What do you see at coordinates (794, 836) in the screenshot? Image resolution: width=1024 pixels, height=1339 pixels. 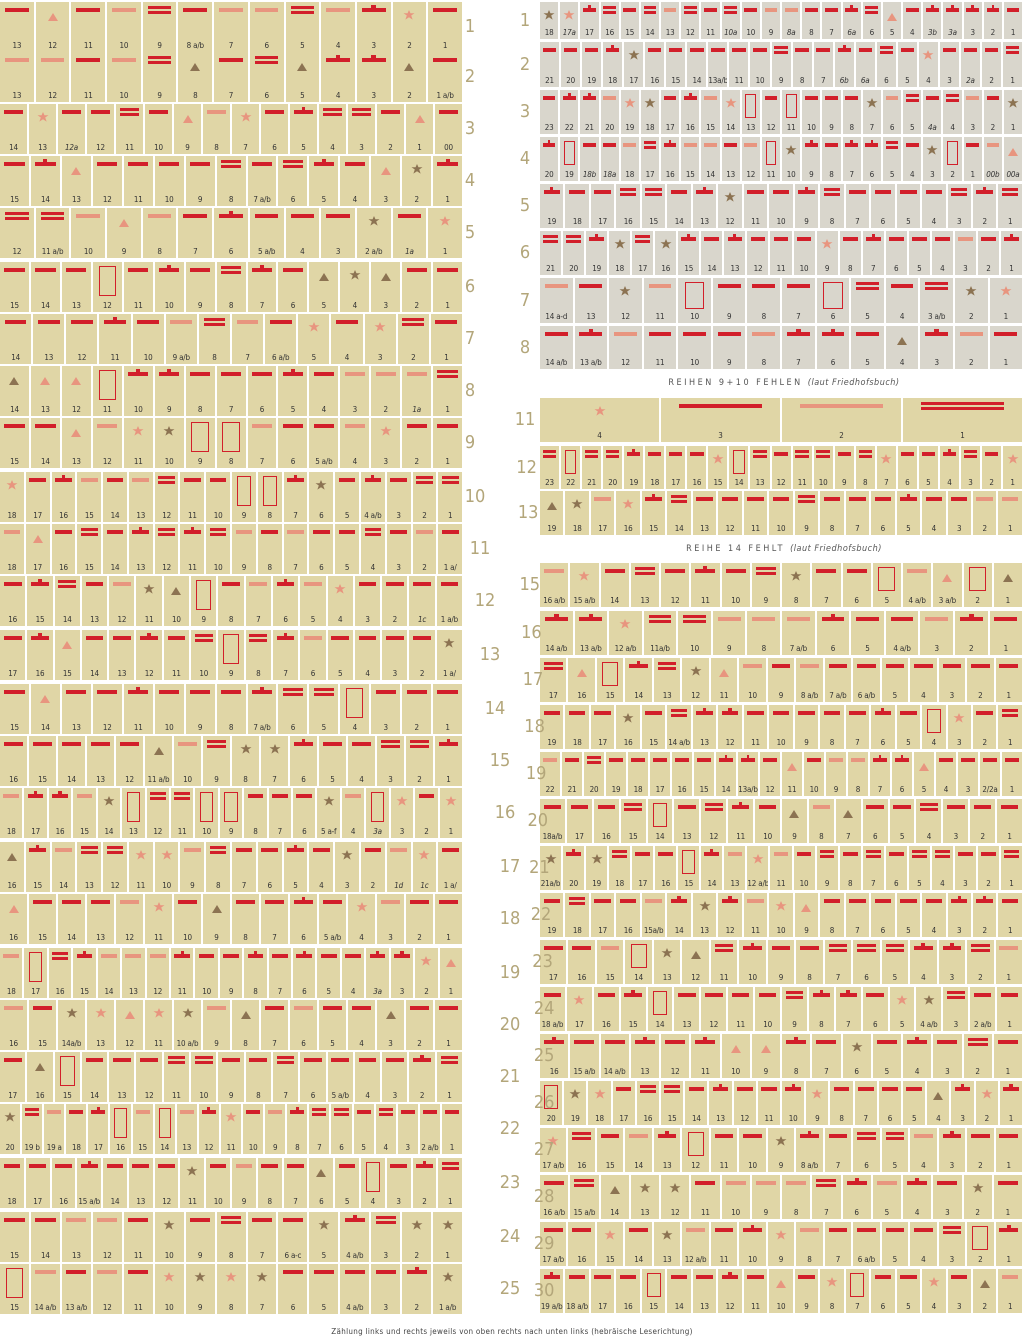 I see `grave-number: 9` at bounding box center [794, 836].